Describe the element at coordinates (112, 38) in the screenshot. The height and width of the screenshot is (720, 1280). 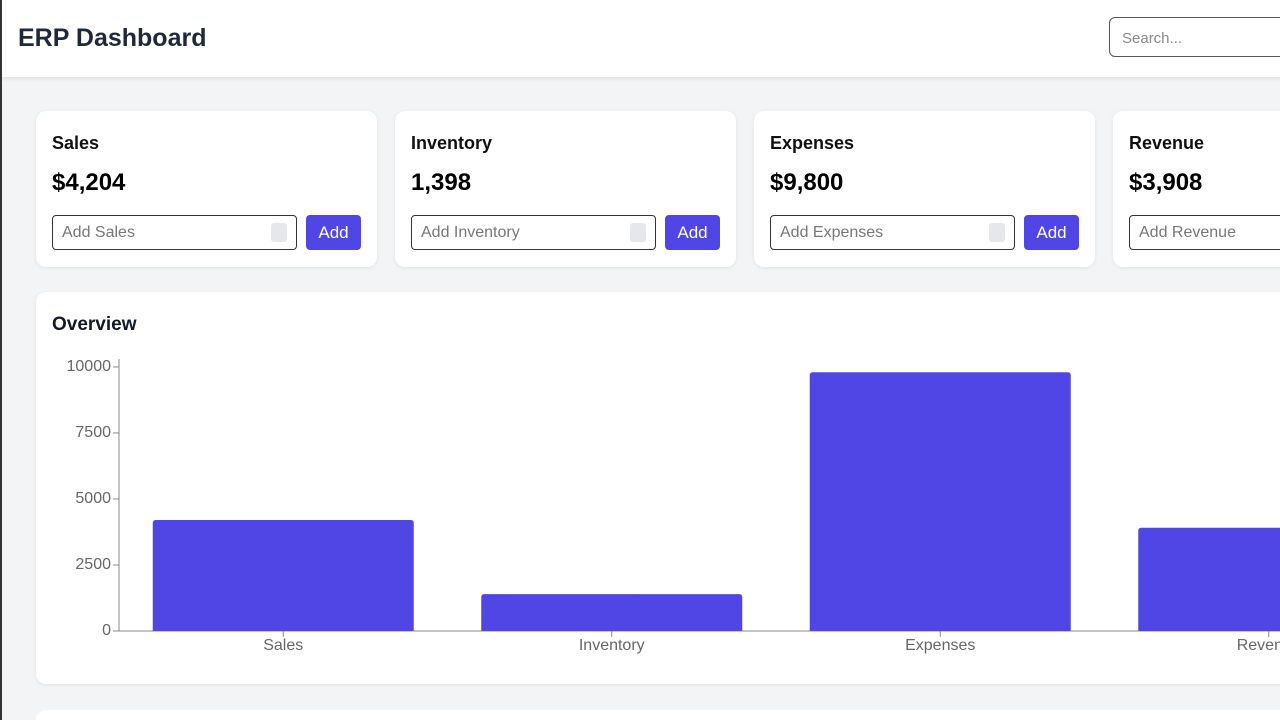
I see `app-title: ERP Dashboard` at that location.